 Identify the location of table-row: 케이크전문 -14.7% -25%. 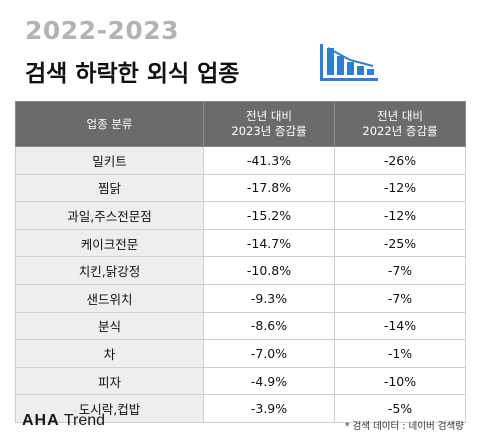
(240, 243).